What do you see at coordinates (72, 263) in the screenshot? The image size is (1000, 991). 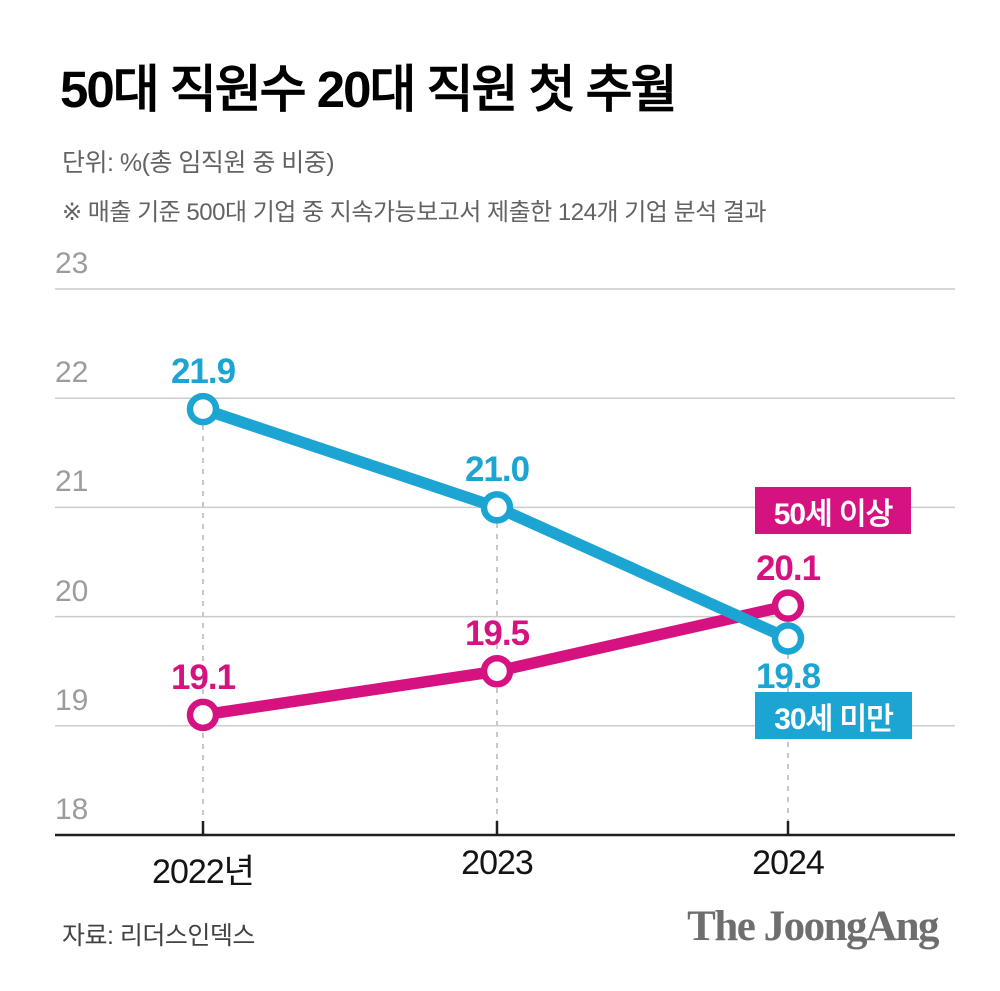 I see `y-tick-label: 23` at bounding box center [72, 263].